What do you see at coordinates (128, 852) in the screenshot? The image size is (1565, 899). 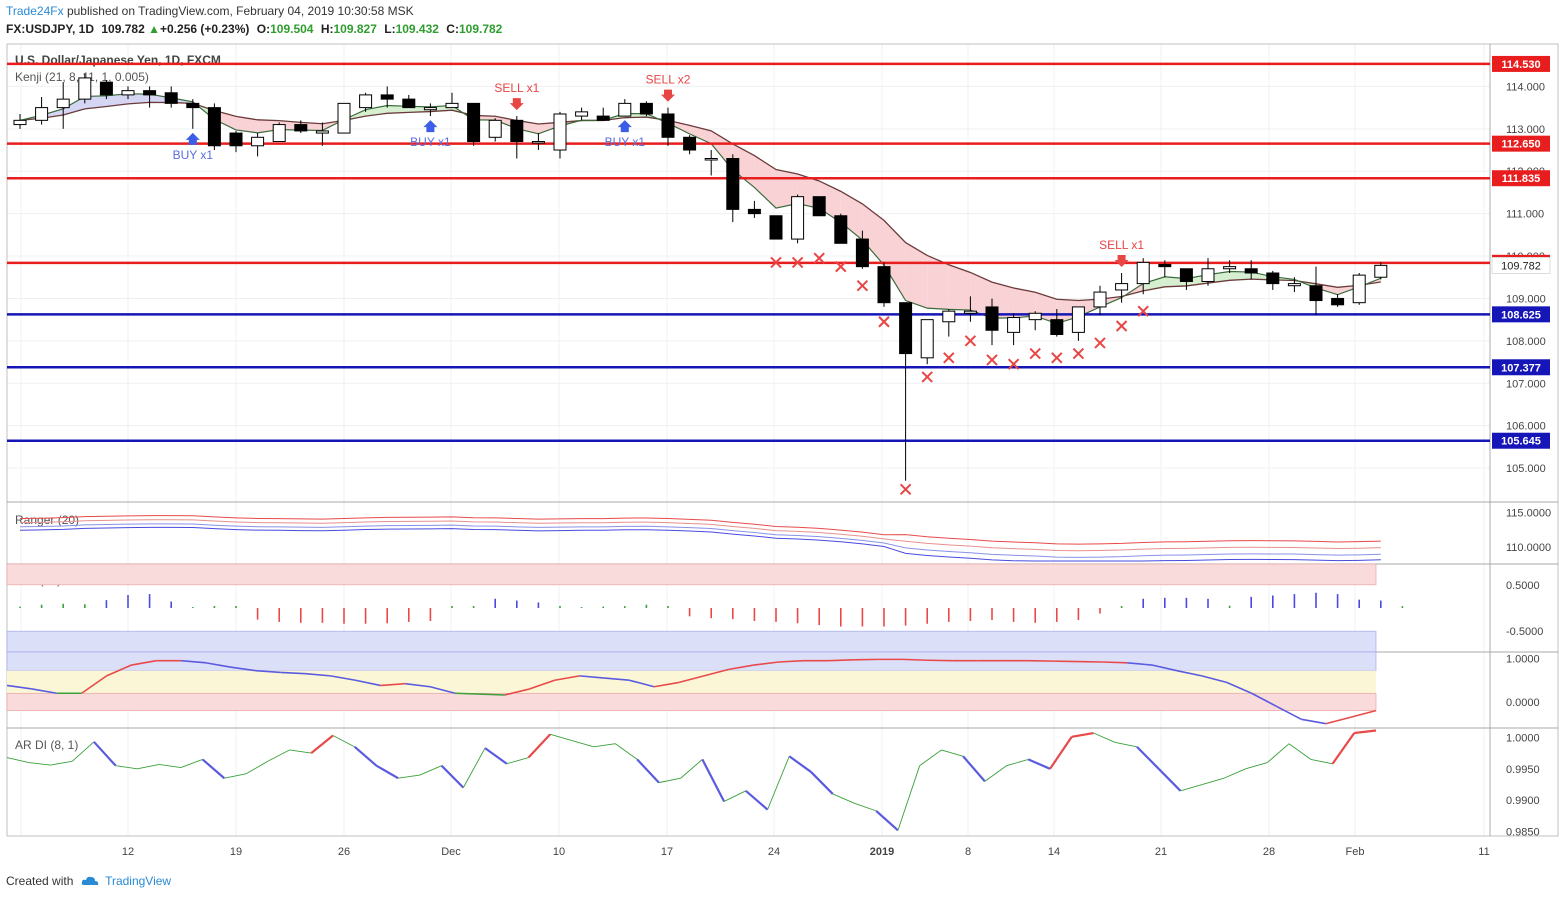 I see `x-tick-label: 12` at bounding box center [128, 852].